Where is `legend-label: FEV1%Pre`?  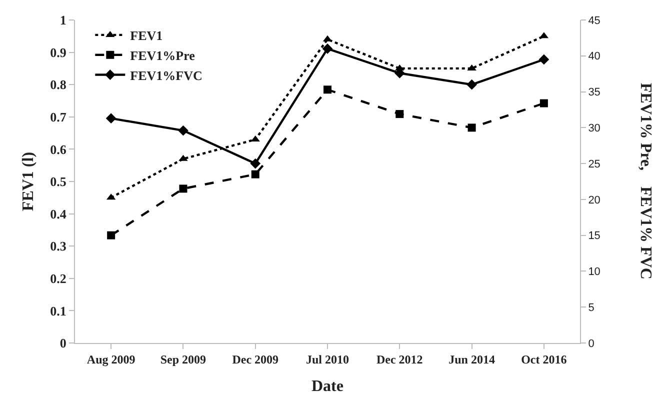
legend-label: FEV1%Pre is located at coordinates (163, 55).